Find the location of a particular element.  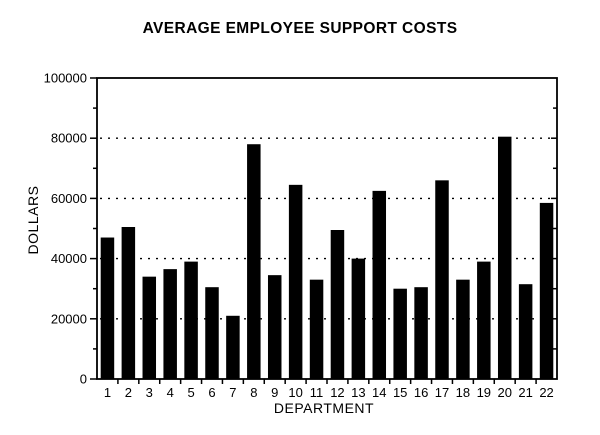

x-tick-label: 20 is located at coordinates (504, 392).